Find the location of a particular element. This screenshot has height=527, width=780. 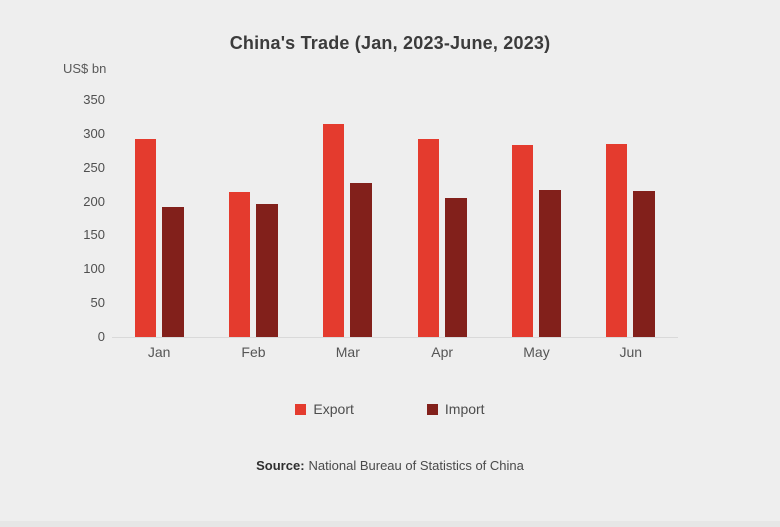

legend-label-export: Export is located at coordinates (333, 409).